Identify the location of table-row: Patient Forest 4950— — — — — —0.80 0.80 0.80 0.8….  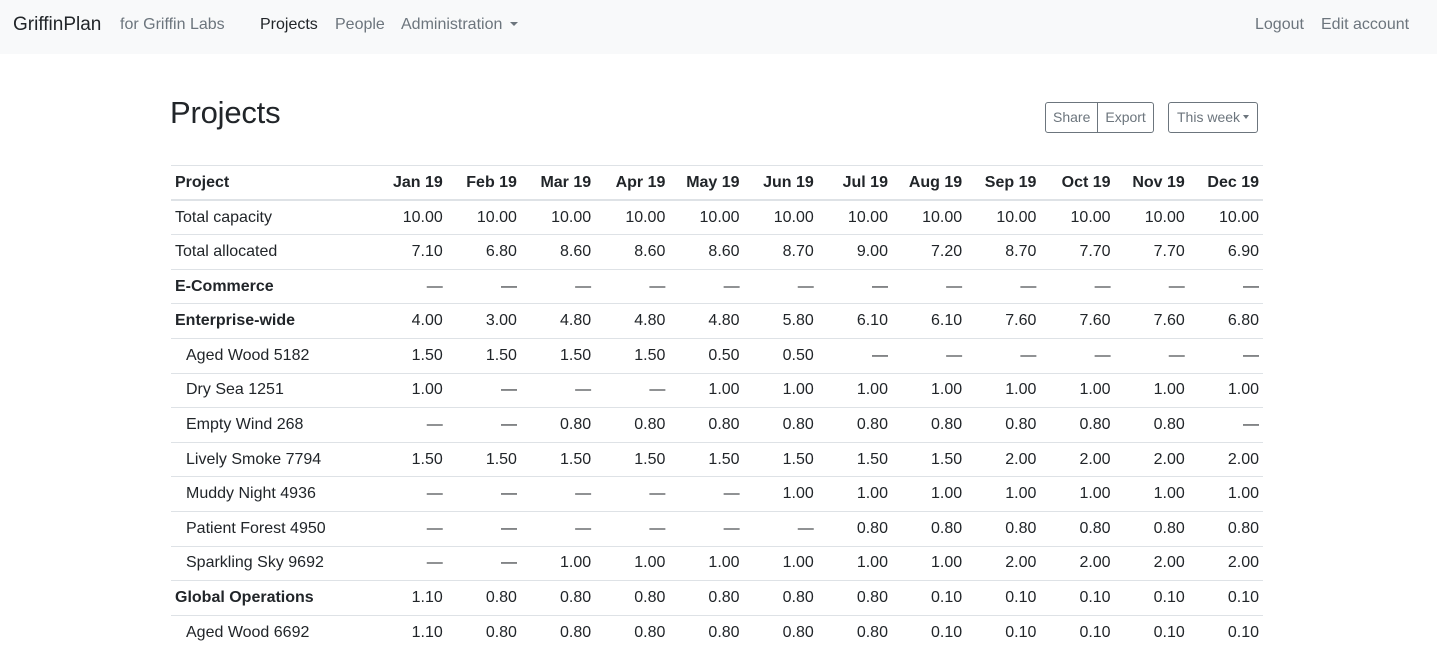
(717, 528).